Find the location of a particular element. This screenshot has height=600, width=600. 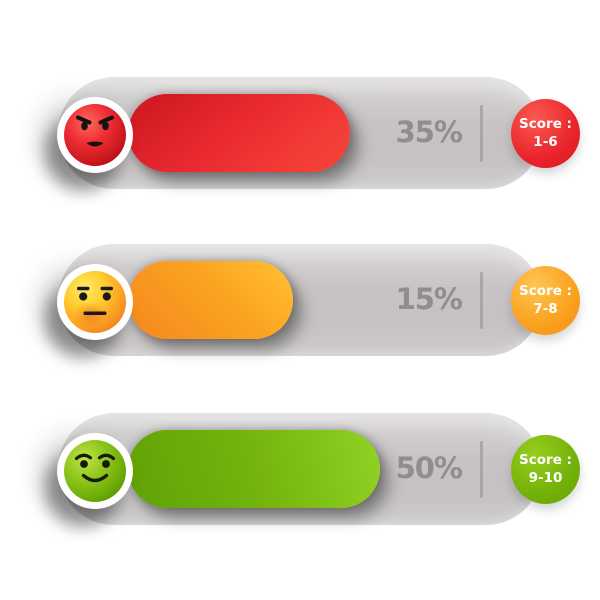

angry-face-icon is located at coordinates (95, 135).